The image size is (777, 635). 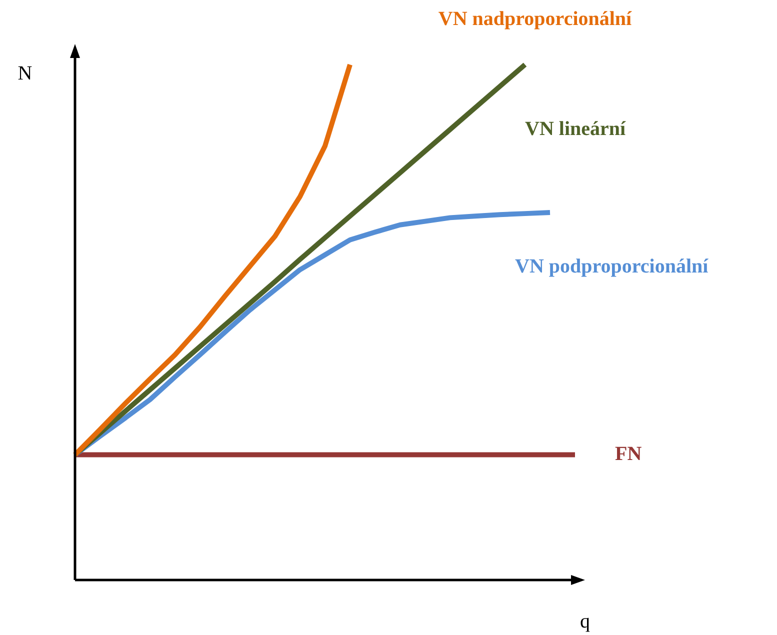 I want to click on text: FN, so click(x=628, y=453).